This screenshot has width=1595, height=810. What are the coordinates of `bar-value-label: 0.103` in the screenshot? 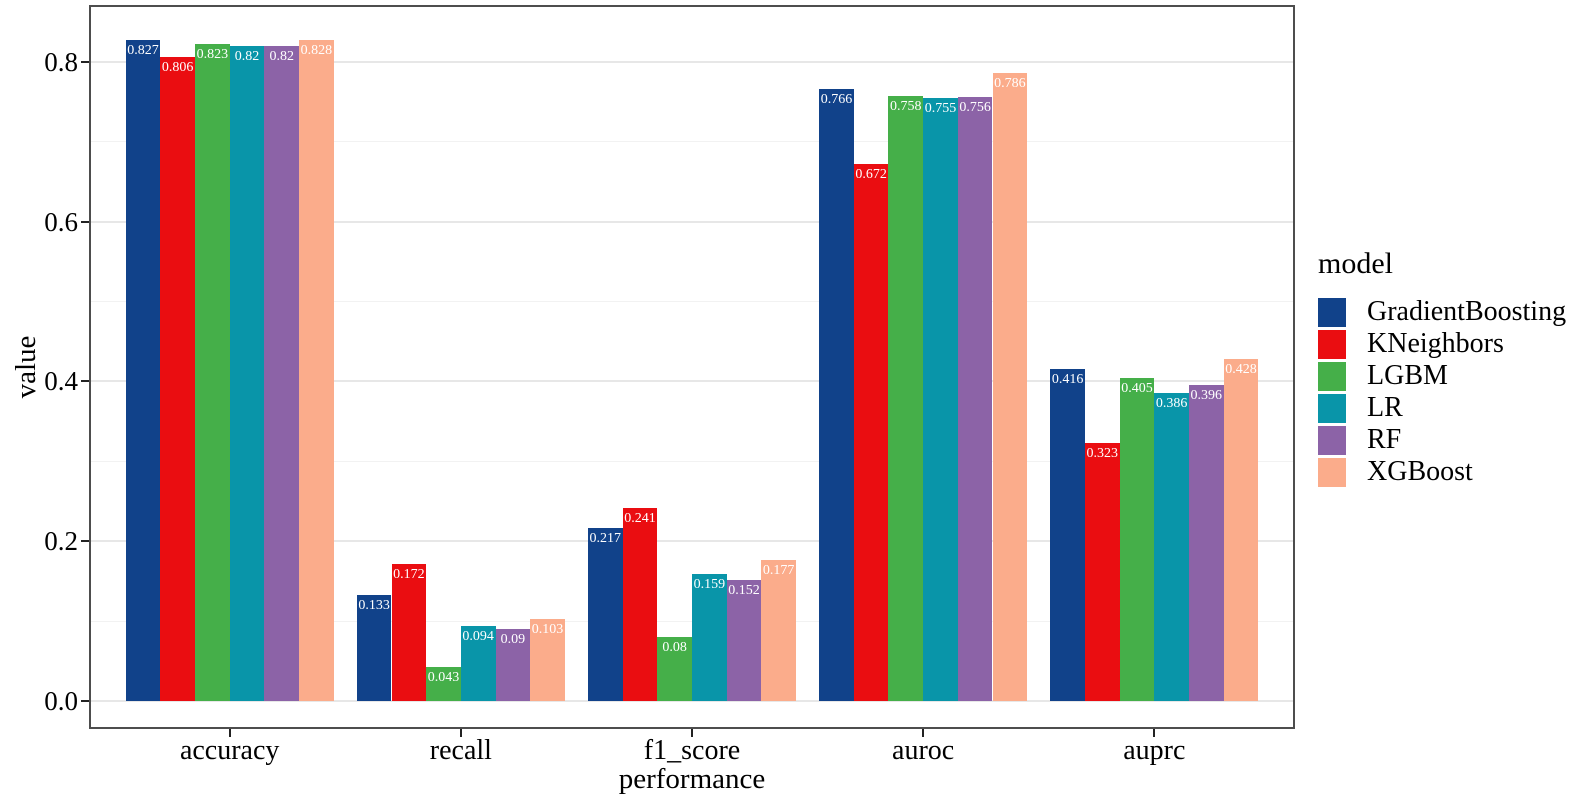 It's located at (547, 629).